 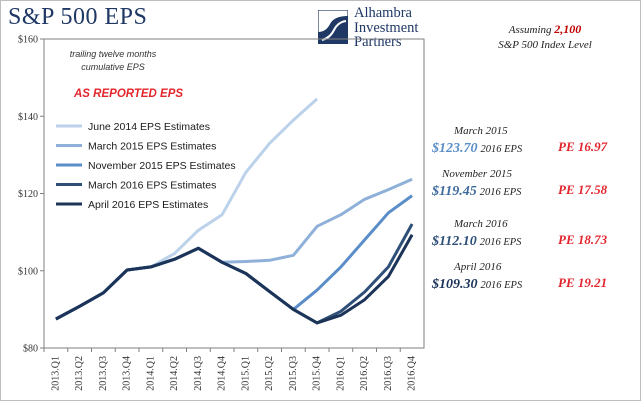 I want to click on chart-title: S&P 500 EPS, so click(x=78, y=17).